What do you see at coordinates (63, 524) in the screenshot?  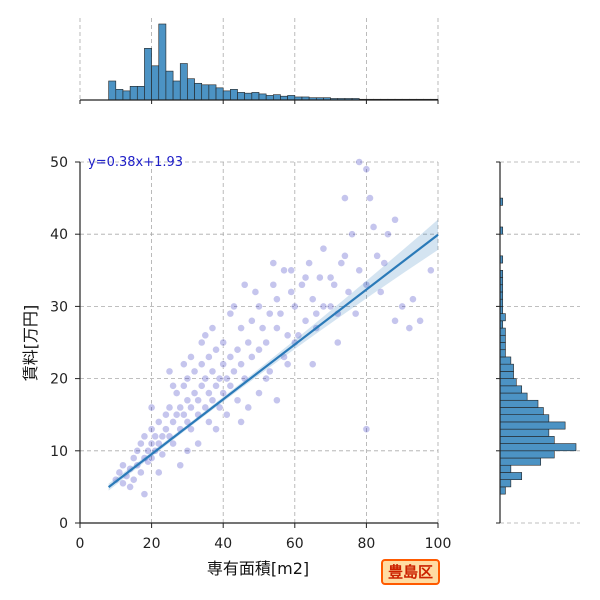 I see `y-tick-label: 0` at bounding box center [63, 524].